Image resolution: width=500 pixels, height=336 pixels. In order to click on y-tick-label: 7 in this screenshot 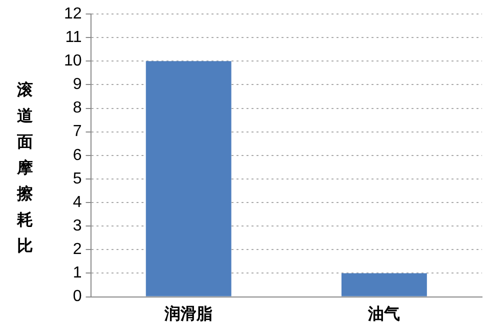, I will do `click(77, 131)`.